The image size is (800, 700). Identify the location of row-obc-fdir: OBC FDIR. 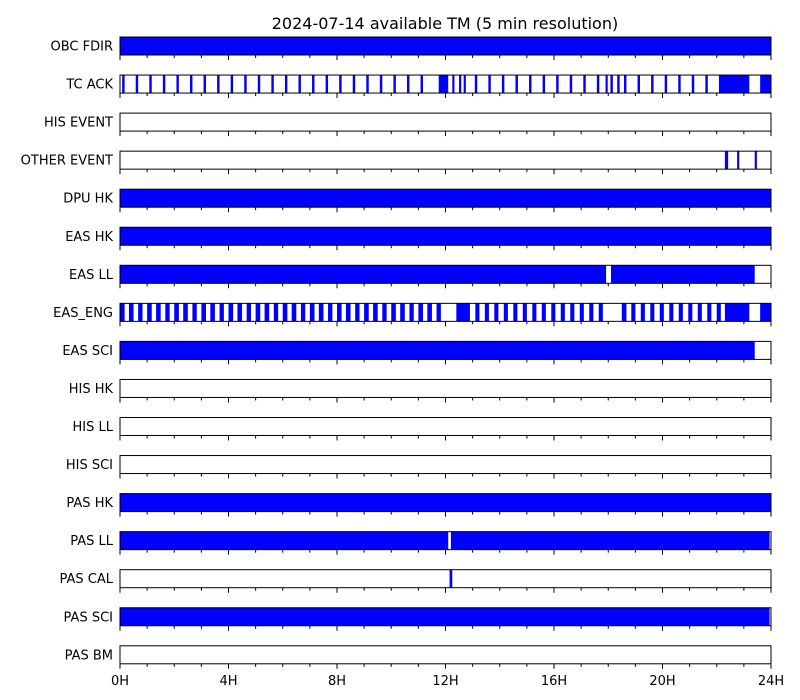
(411, 48).